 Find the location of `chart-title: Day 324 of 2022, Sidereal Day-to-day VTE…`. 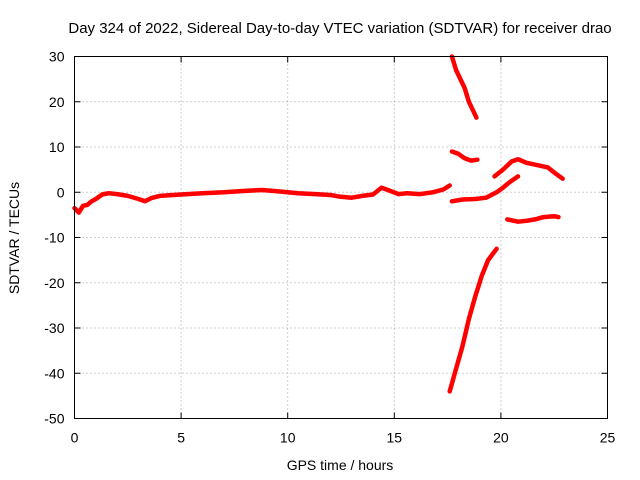

chart-title: Day 324 of 2022, Sidereal Day-to-day VTE… is located at coordinates (339, 28).